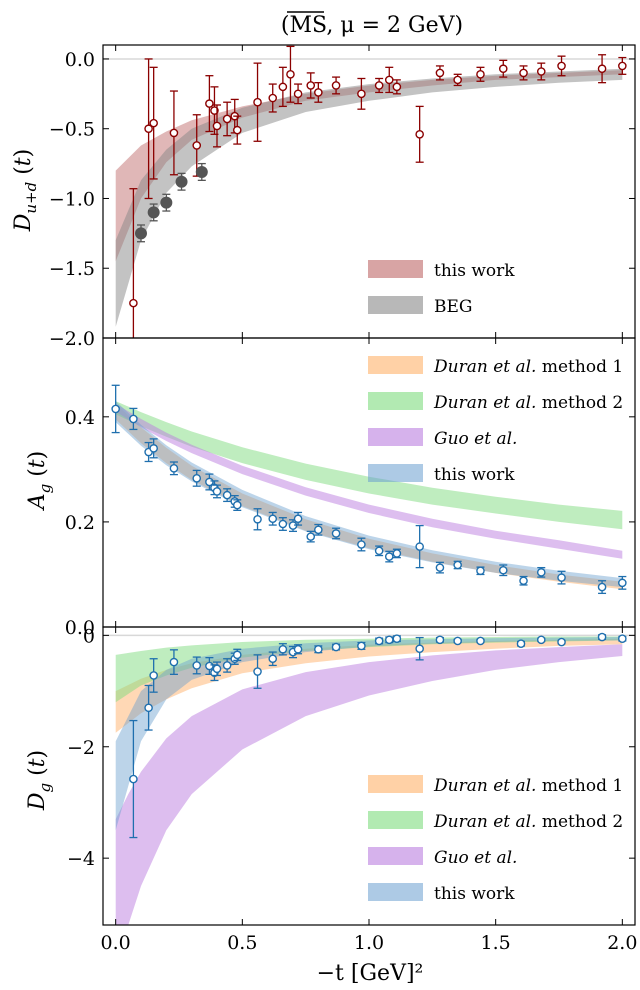 The image size is (640, 990). What do you see at coordinates (372, 25) in the screenshot?
I see `figure-title: (MS, μ = 2 GeV)` at bounding box center [372, 25].